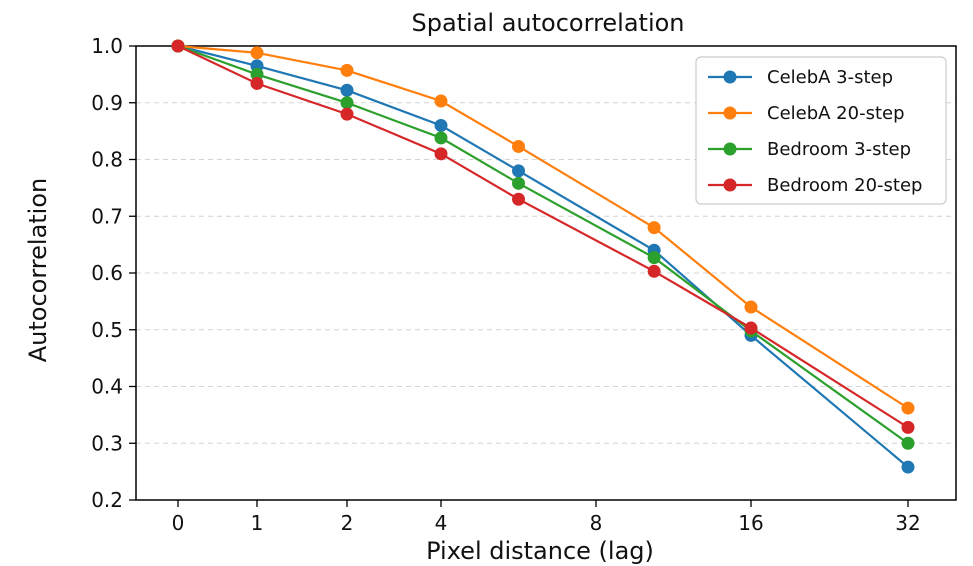 The image size is (973, 566). What do you see at coordinates (844, 185) in the screenshot?
I see `legend-label: Bedroom 20-step` at bounding box center [844, 185].